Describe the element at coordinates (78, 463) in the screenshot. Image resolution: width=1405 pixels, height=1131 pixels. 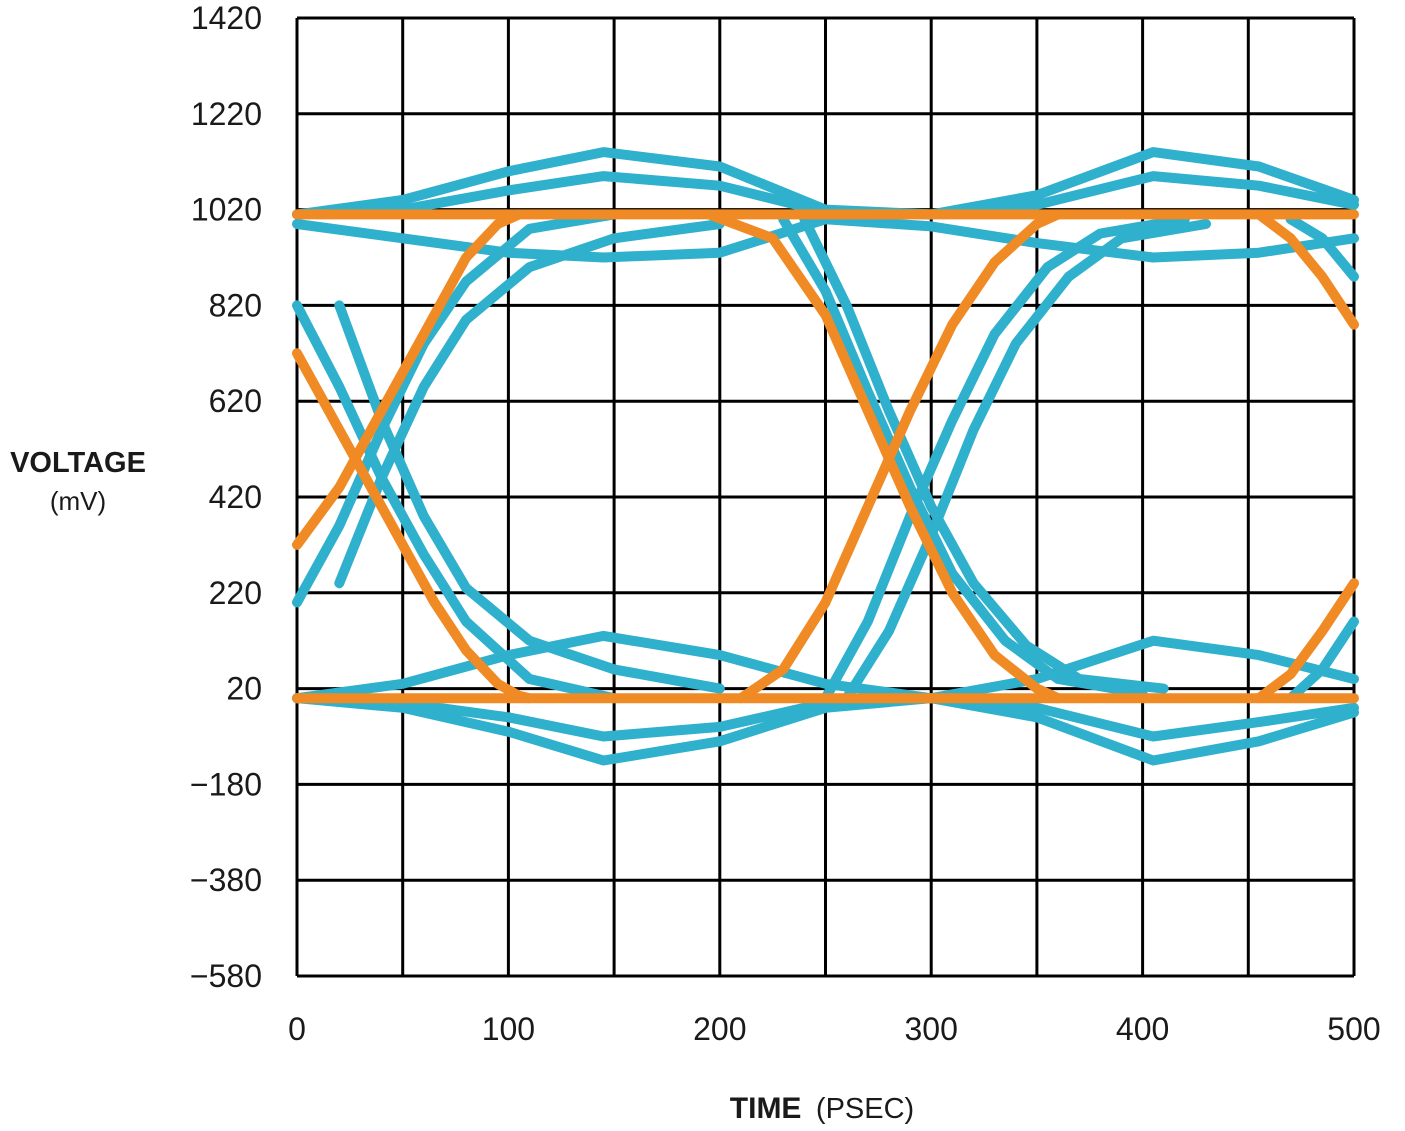
I see `y-axis-label: VOLTAGE` at that location.